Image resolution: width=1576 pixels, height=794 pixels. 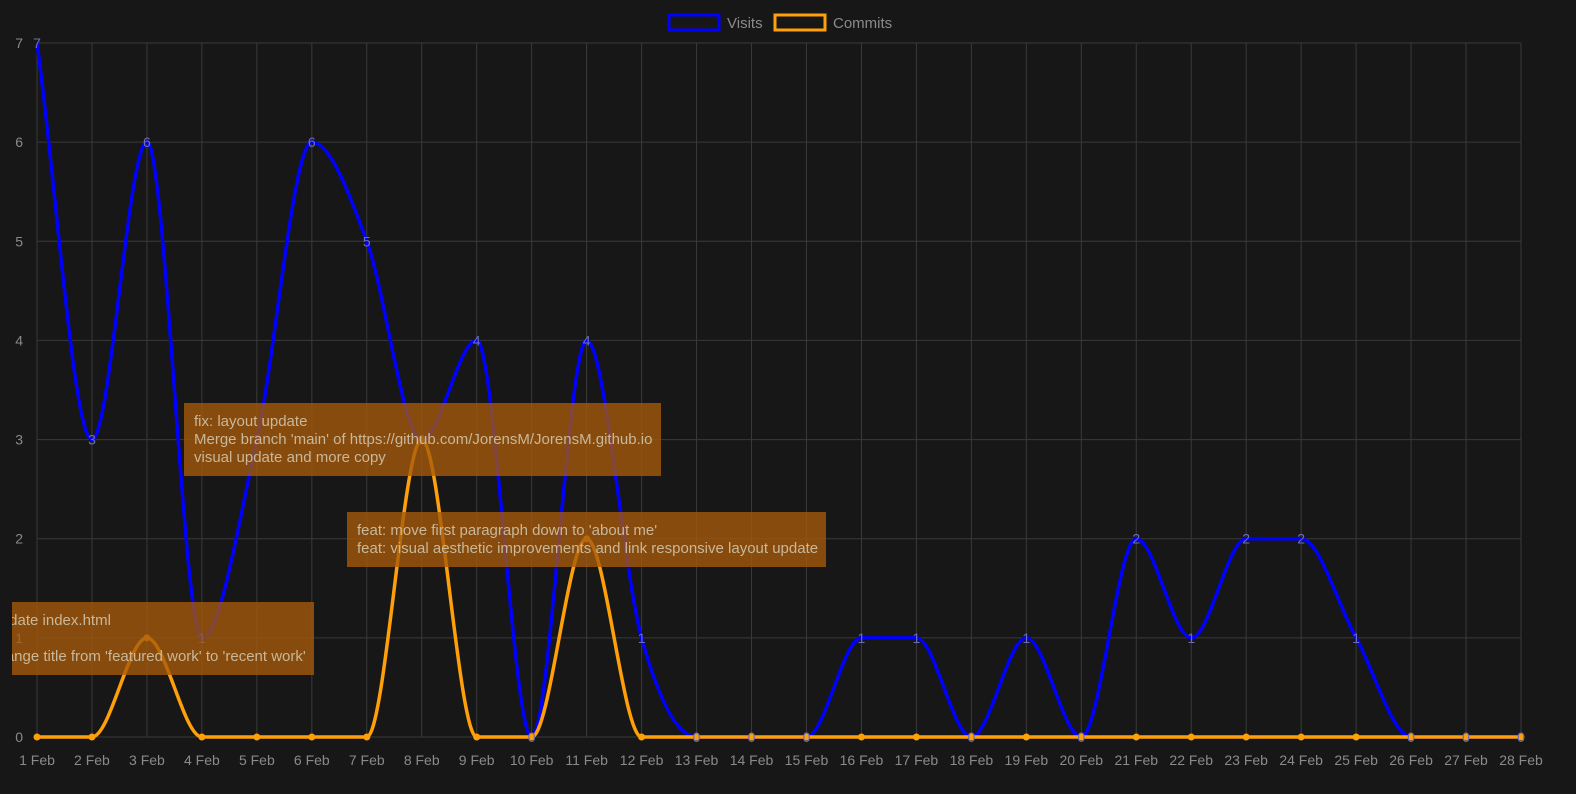 I want to click on annotation-line: fix: layout update, so click(x=250, y=421).